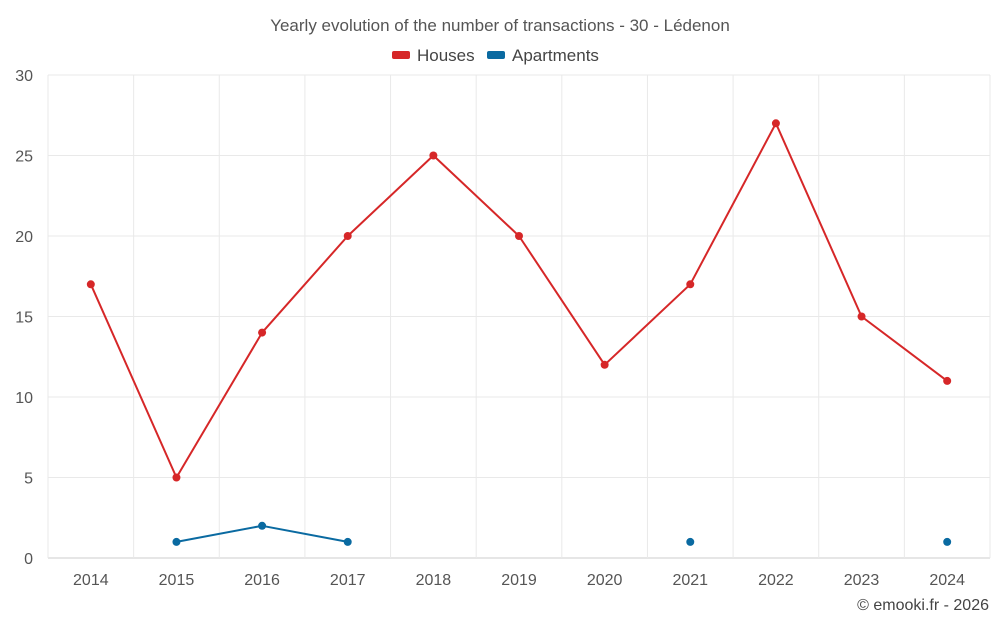 The width and height of the screenshot is (1000, 625). Describe the element at coordinates (91, 580) in the screenshot. I see `x-tick-label-2014: 2014` at that location.